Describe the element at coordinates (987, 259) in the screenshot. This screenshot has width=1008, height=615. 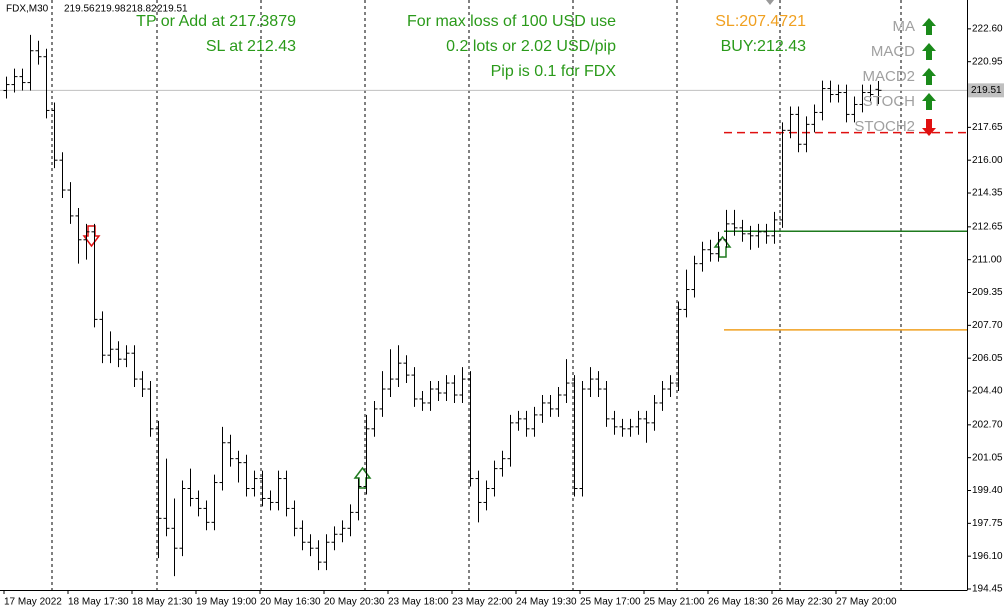
I see `y-tick-label: 211.00` at that location.